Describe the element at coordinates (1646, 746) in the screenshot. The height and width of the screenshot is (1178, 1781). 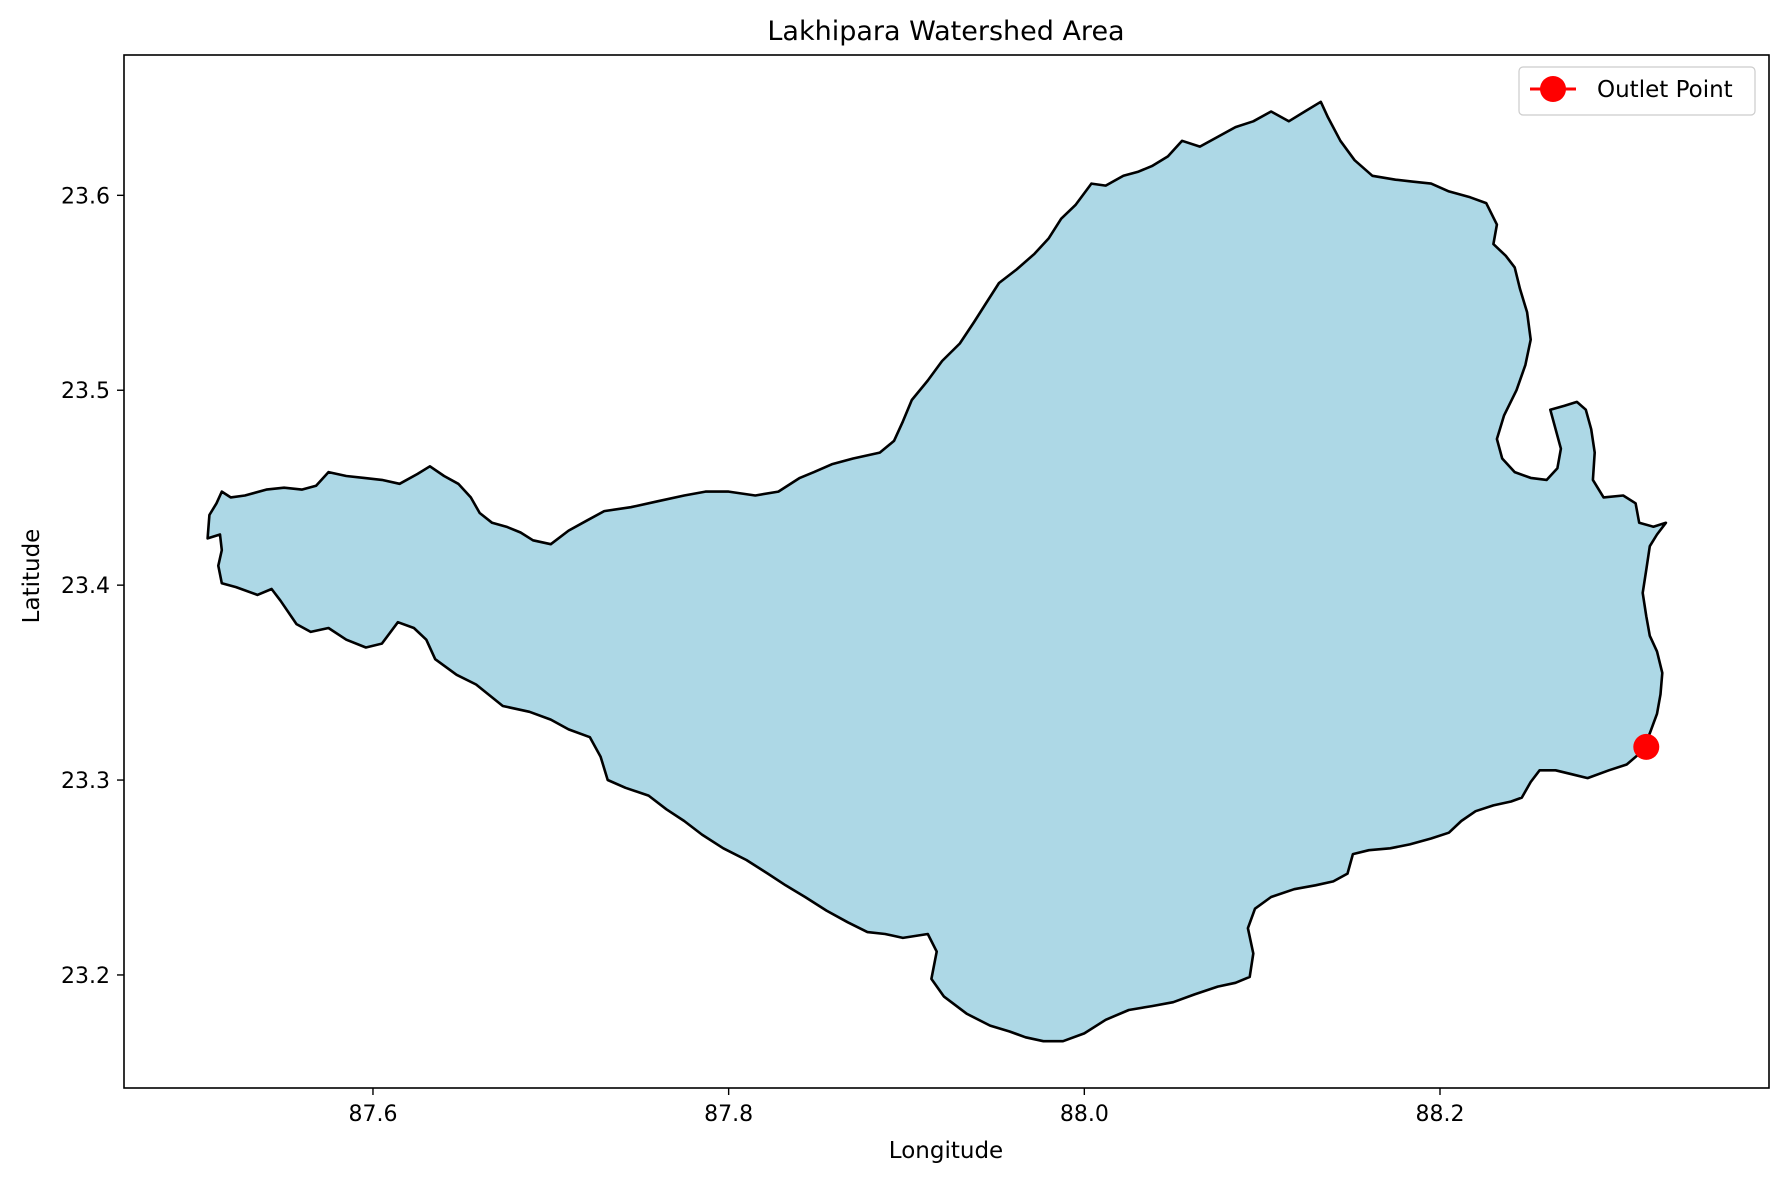
I see `outlet-point-marker` at that location.